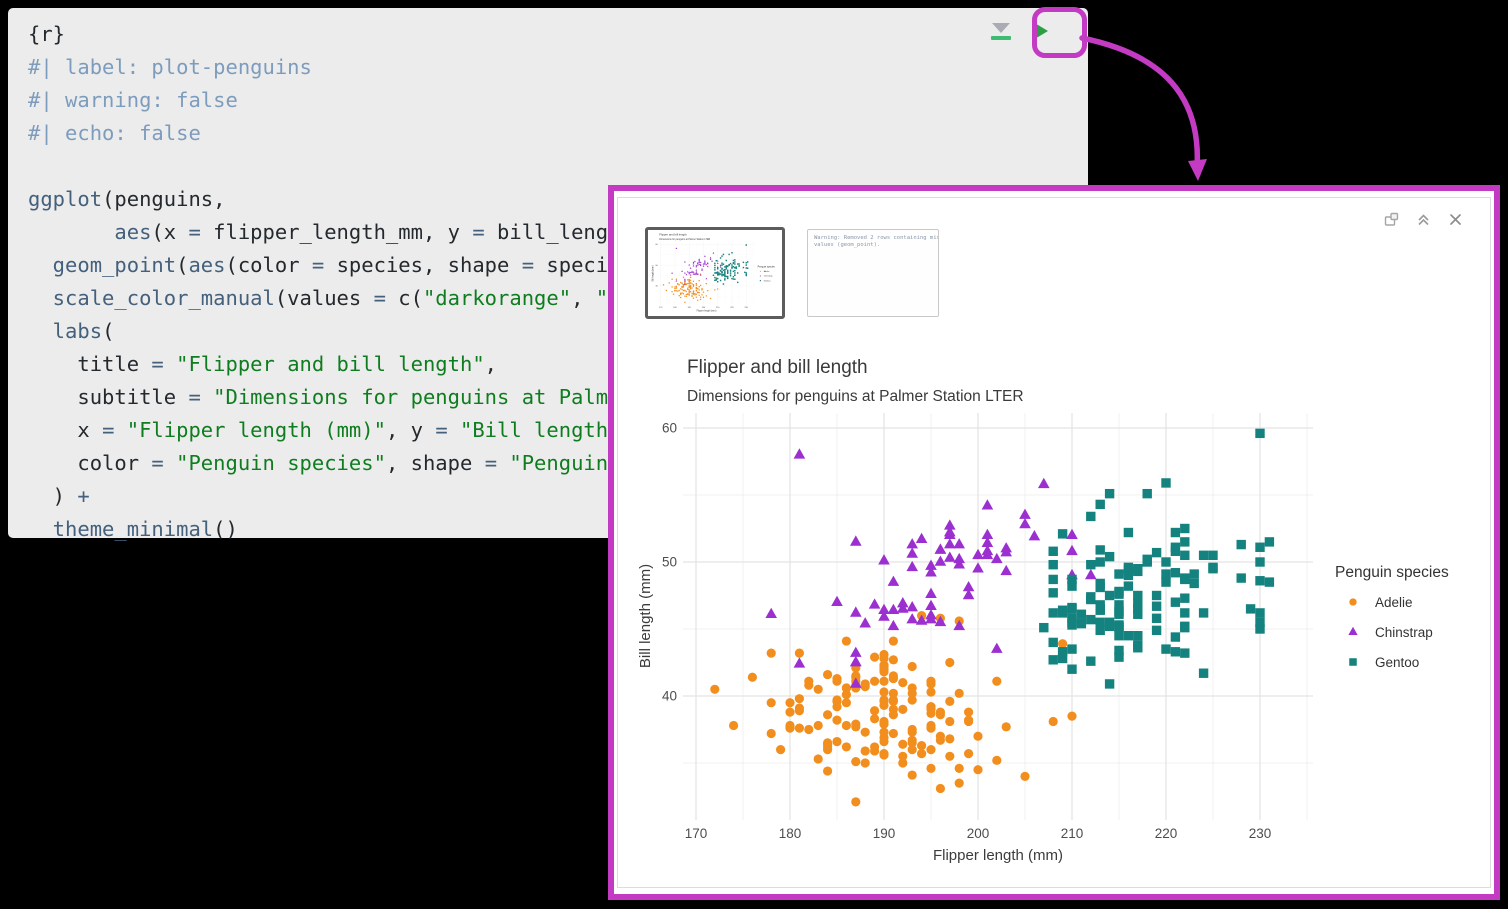 This screenshot has height=909, width=1508. I want to click on code-line: {r}, so click(47, 34).